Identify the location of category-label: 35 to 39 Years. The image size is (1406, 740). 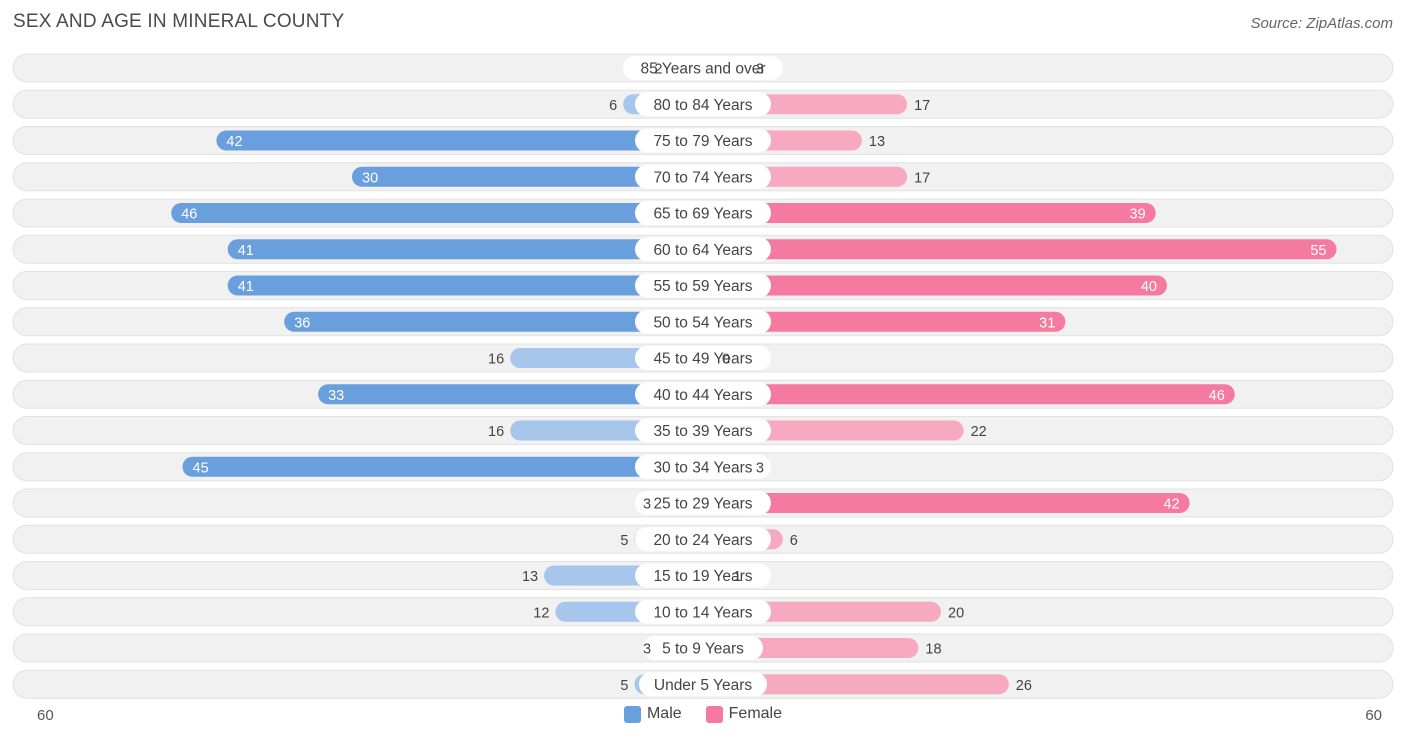
(702, 431).